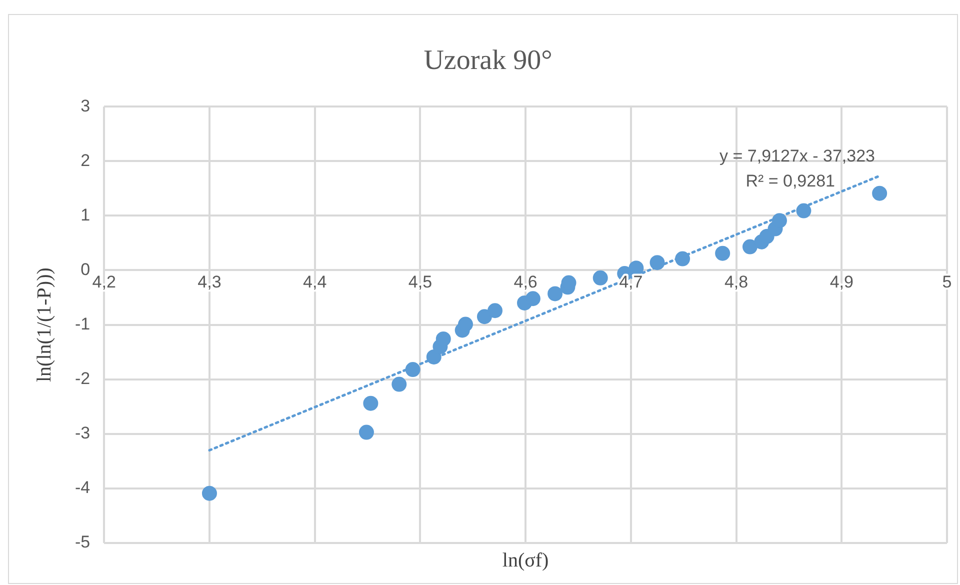 The height and width of the screenshot is (585, 960). What do you see at coordinates (315, 282) in the screenshot?
I see `x-tick-label: 4,4` at bounding box center [315, 282].